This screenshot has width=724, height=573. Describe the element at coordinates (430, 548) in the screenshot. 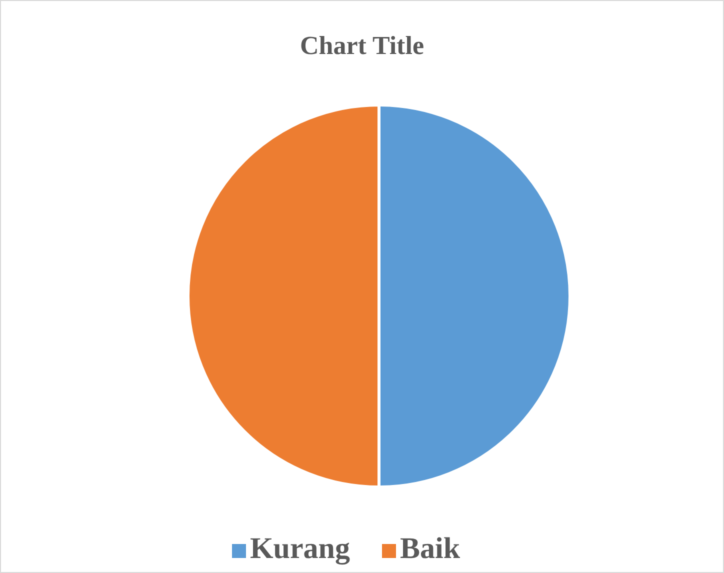

I see `legend-label: Baik` at that location.